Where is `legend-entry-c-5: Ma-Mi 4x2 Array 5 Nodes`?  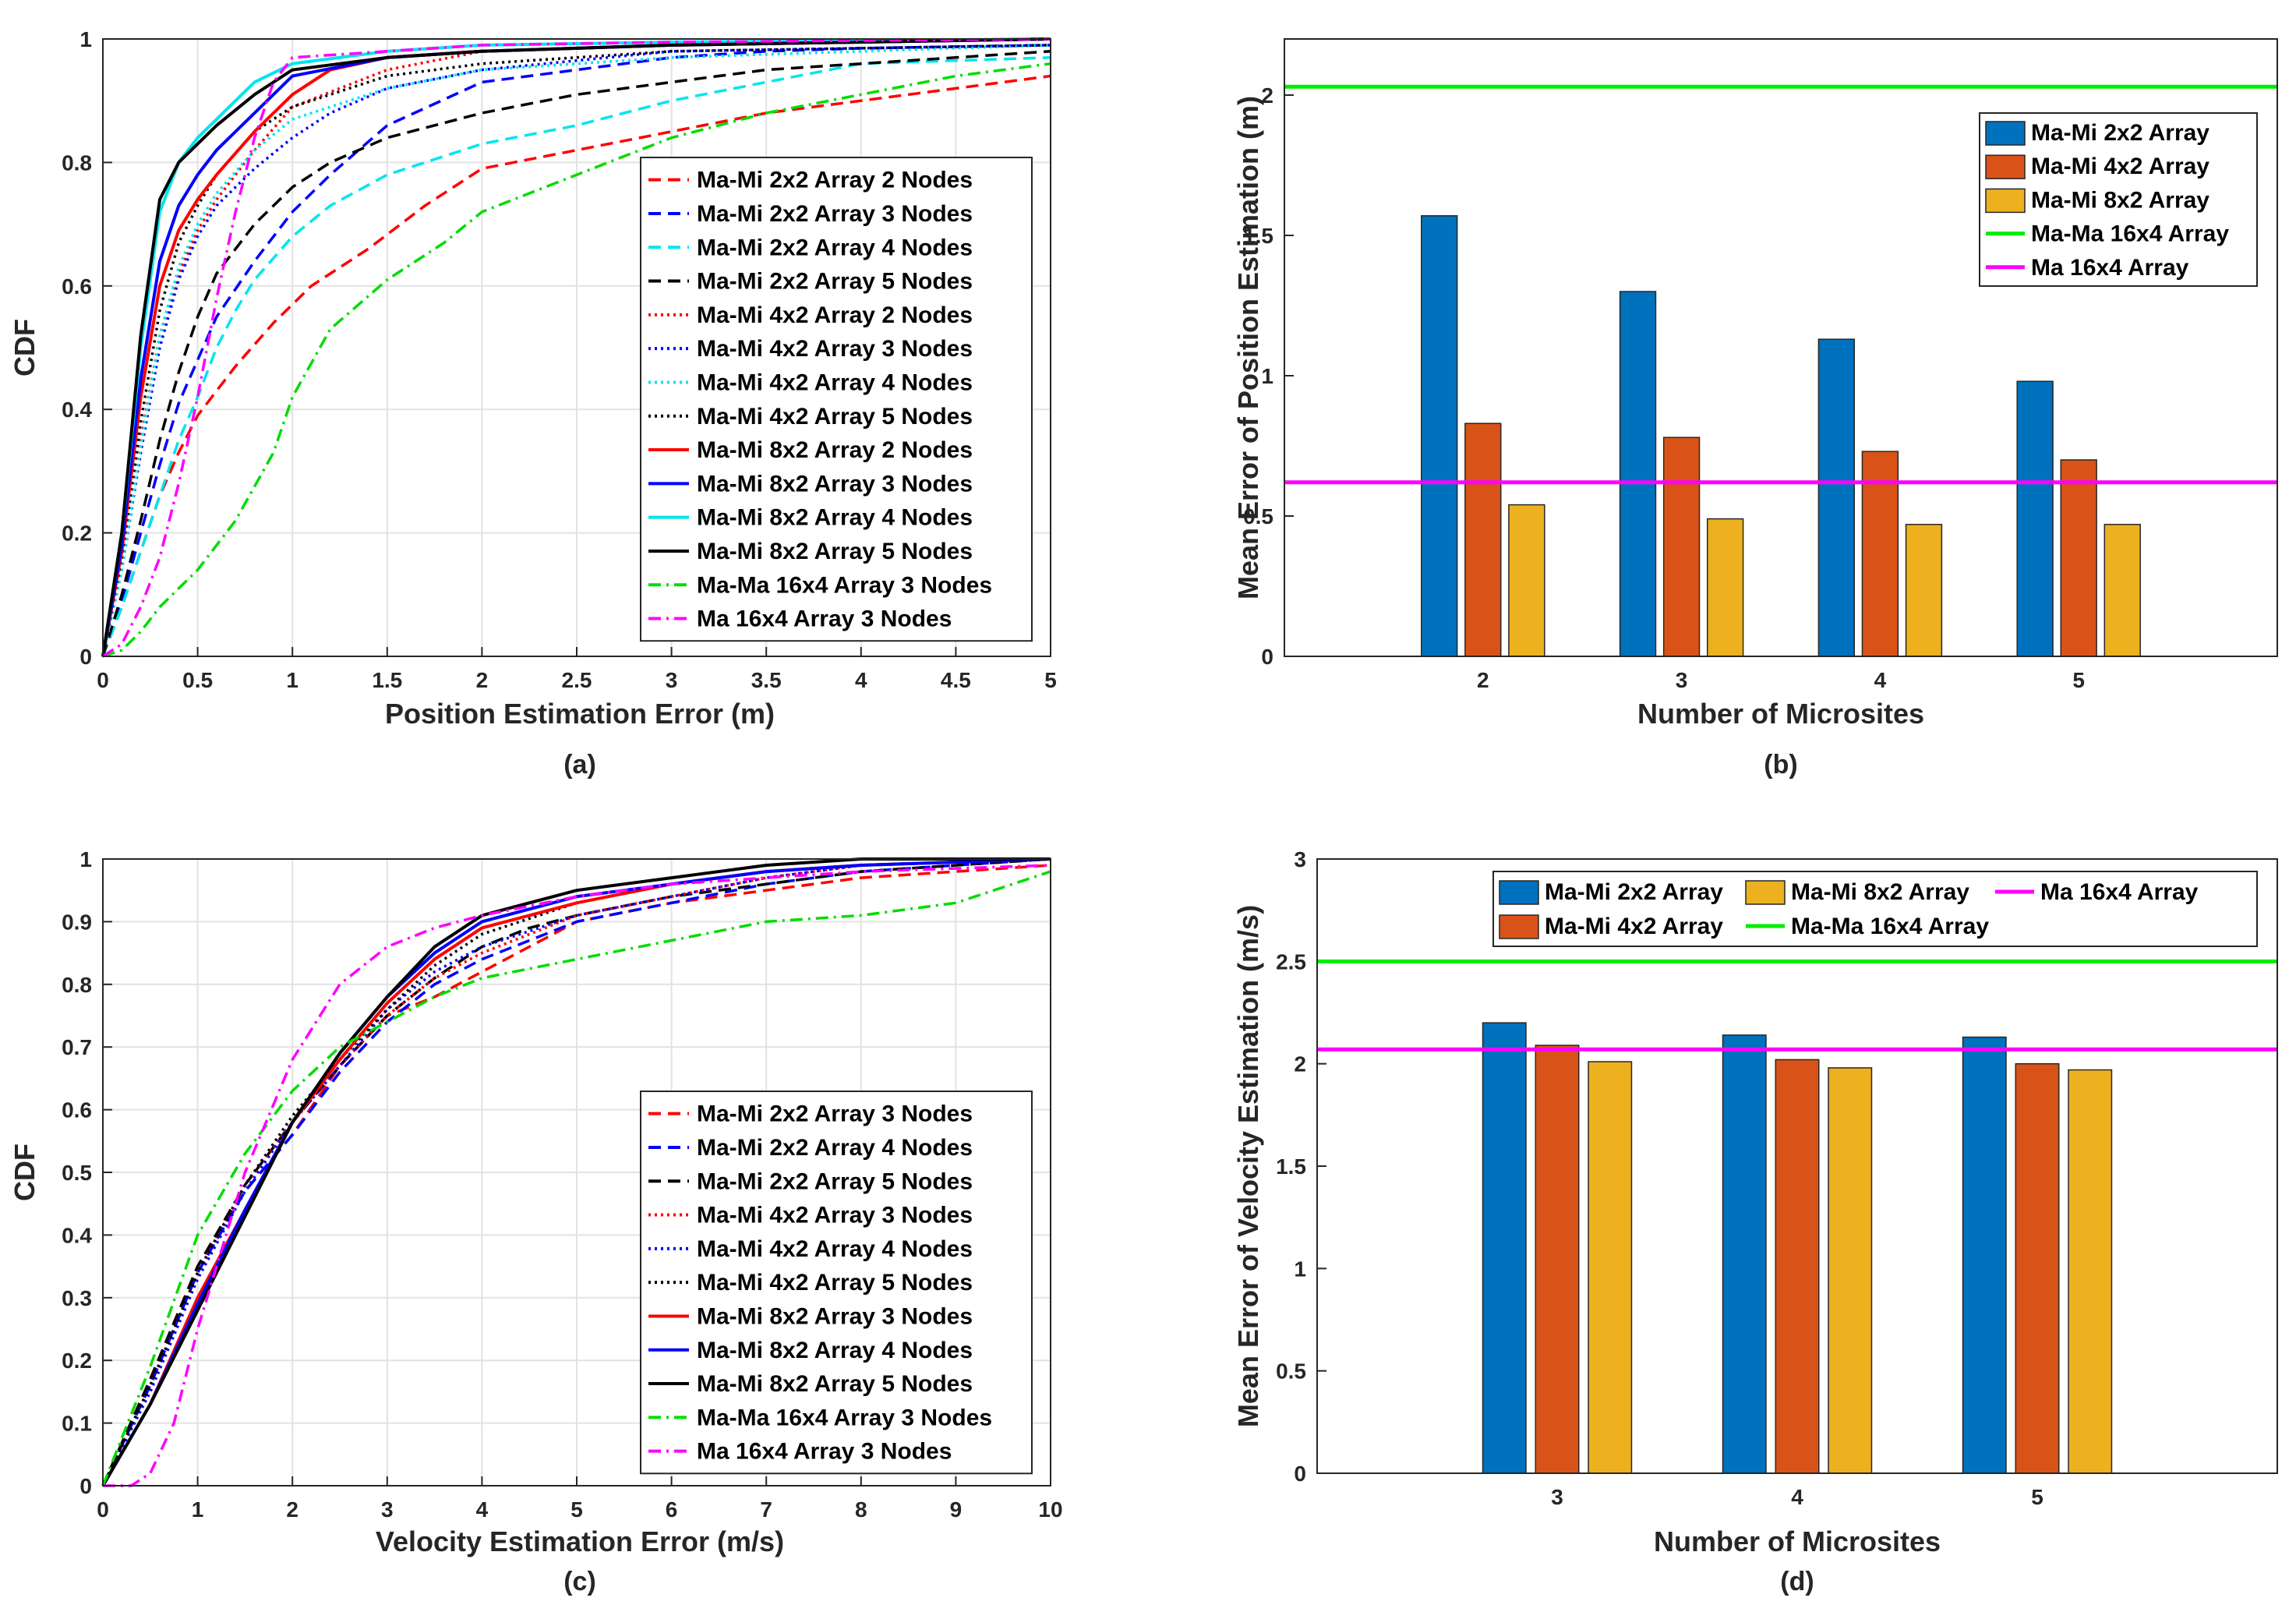
legend-entry-c-5: Ma-Mi 4x2 Array 5 Nodes is located at coordinates (835, 1283).